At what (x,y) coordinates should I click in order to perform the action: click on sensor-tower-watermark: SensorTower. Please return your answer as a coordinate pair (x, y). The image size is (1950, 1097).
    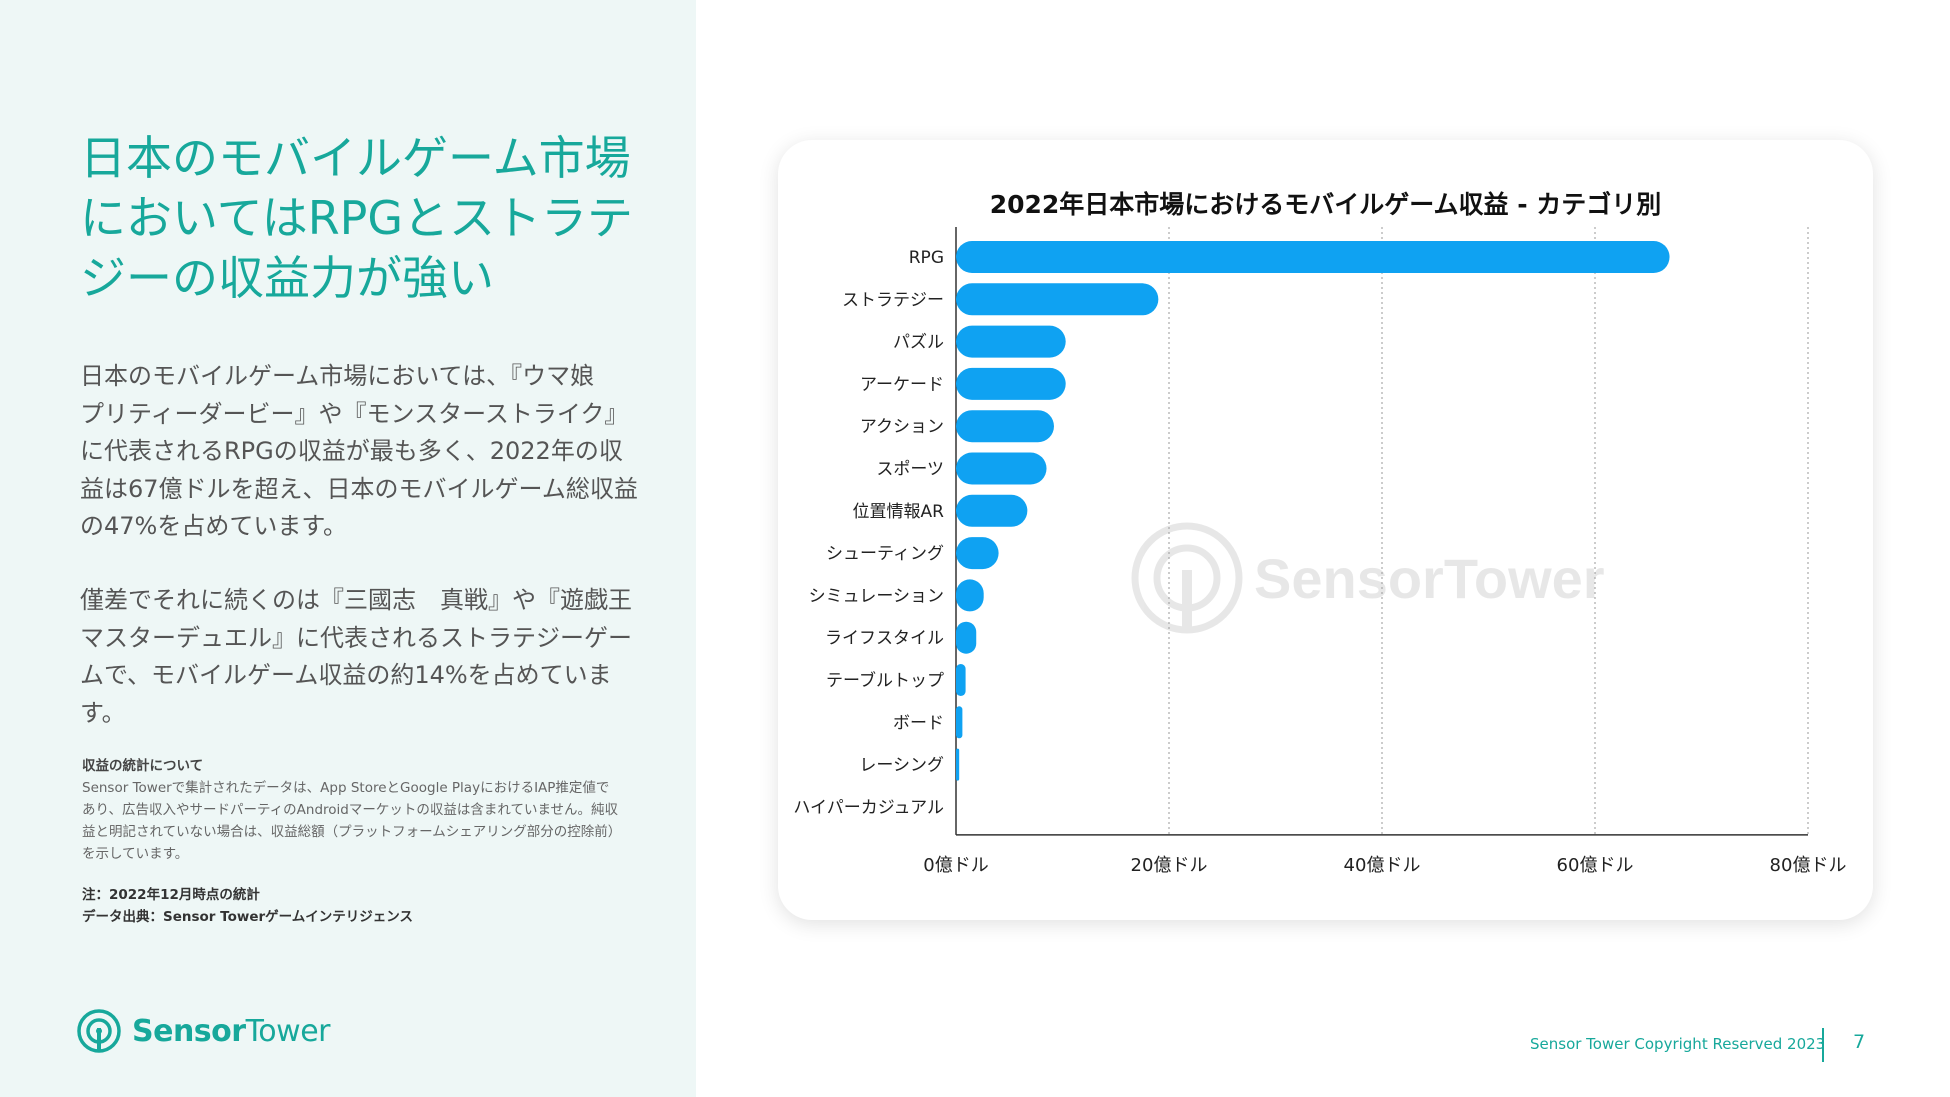
    Looking at the image, I should click on (1368, 578).